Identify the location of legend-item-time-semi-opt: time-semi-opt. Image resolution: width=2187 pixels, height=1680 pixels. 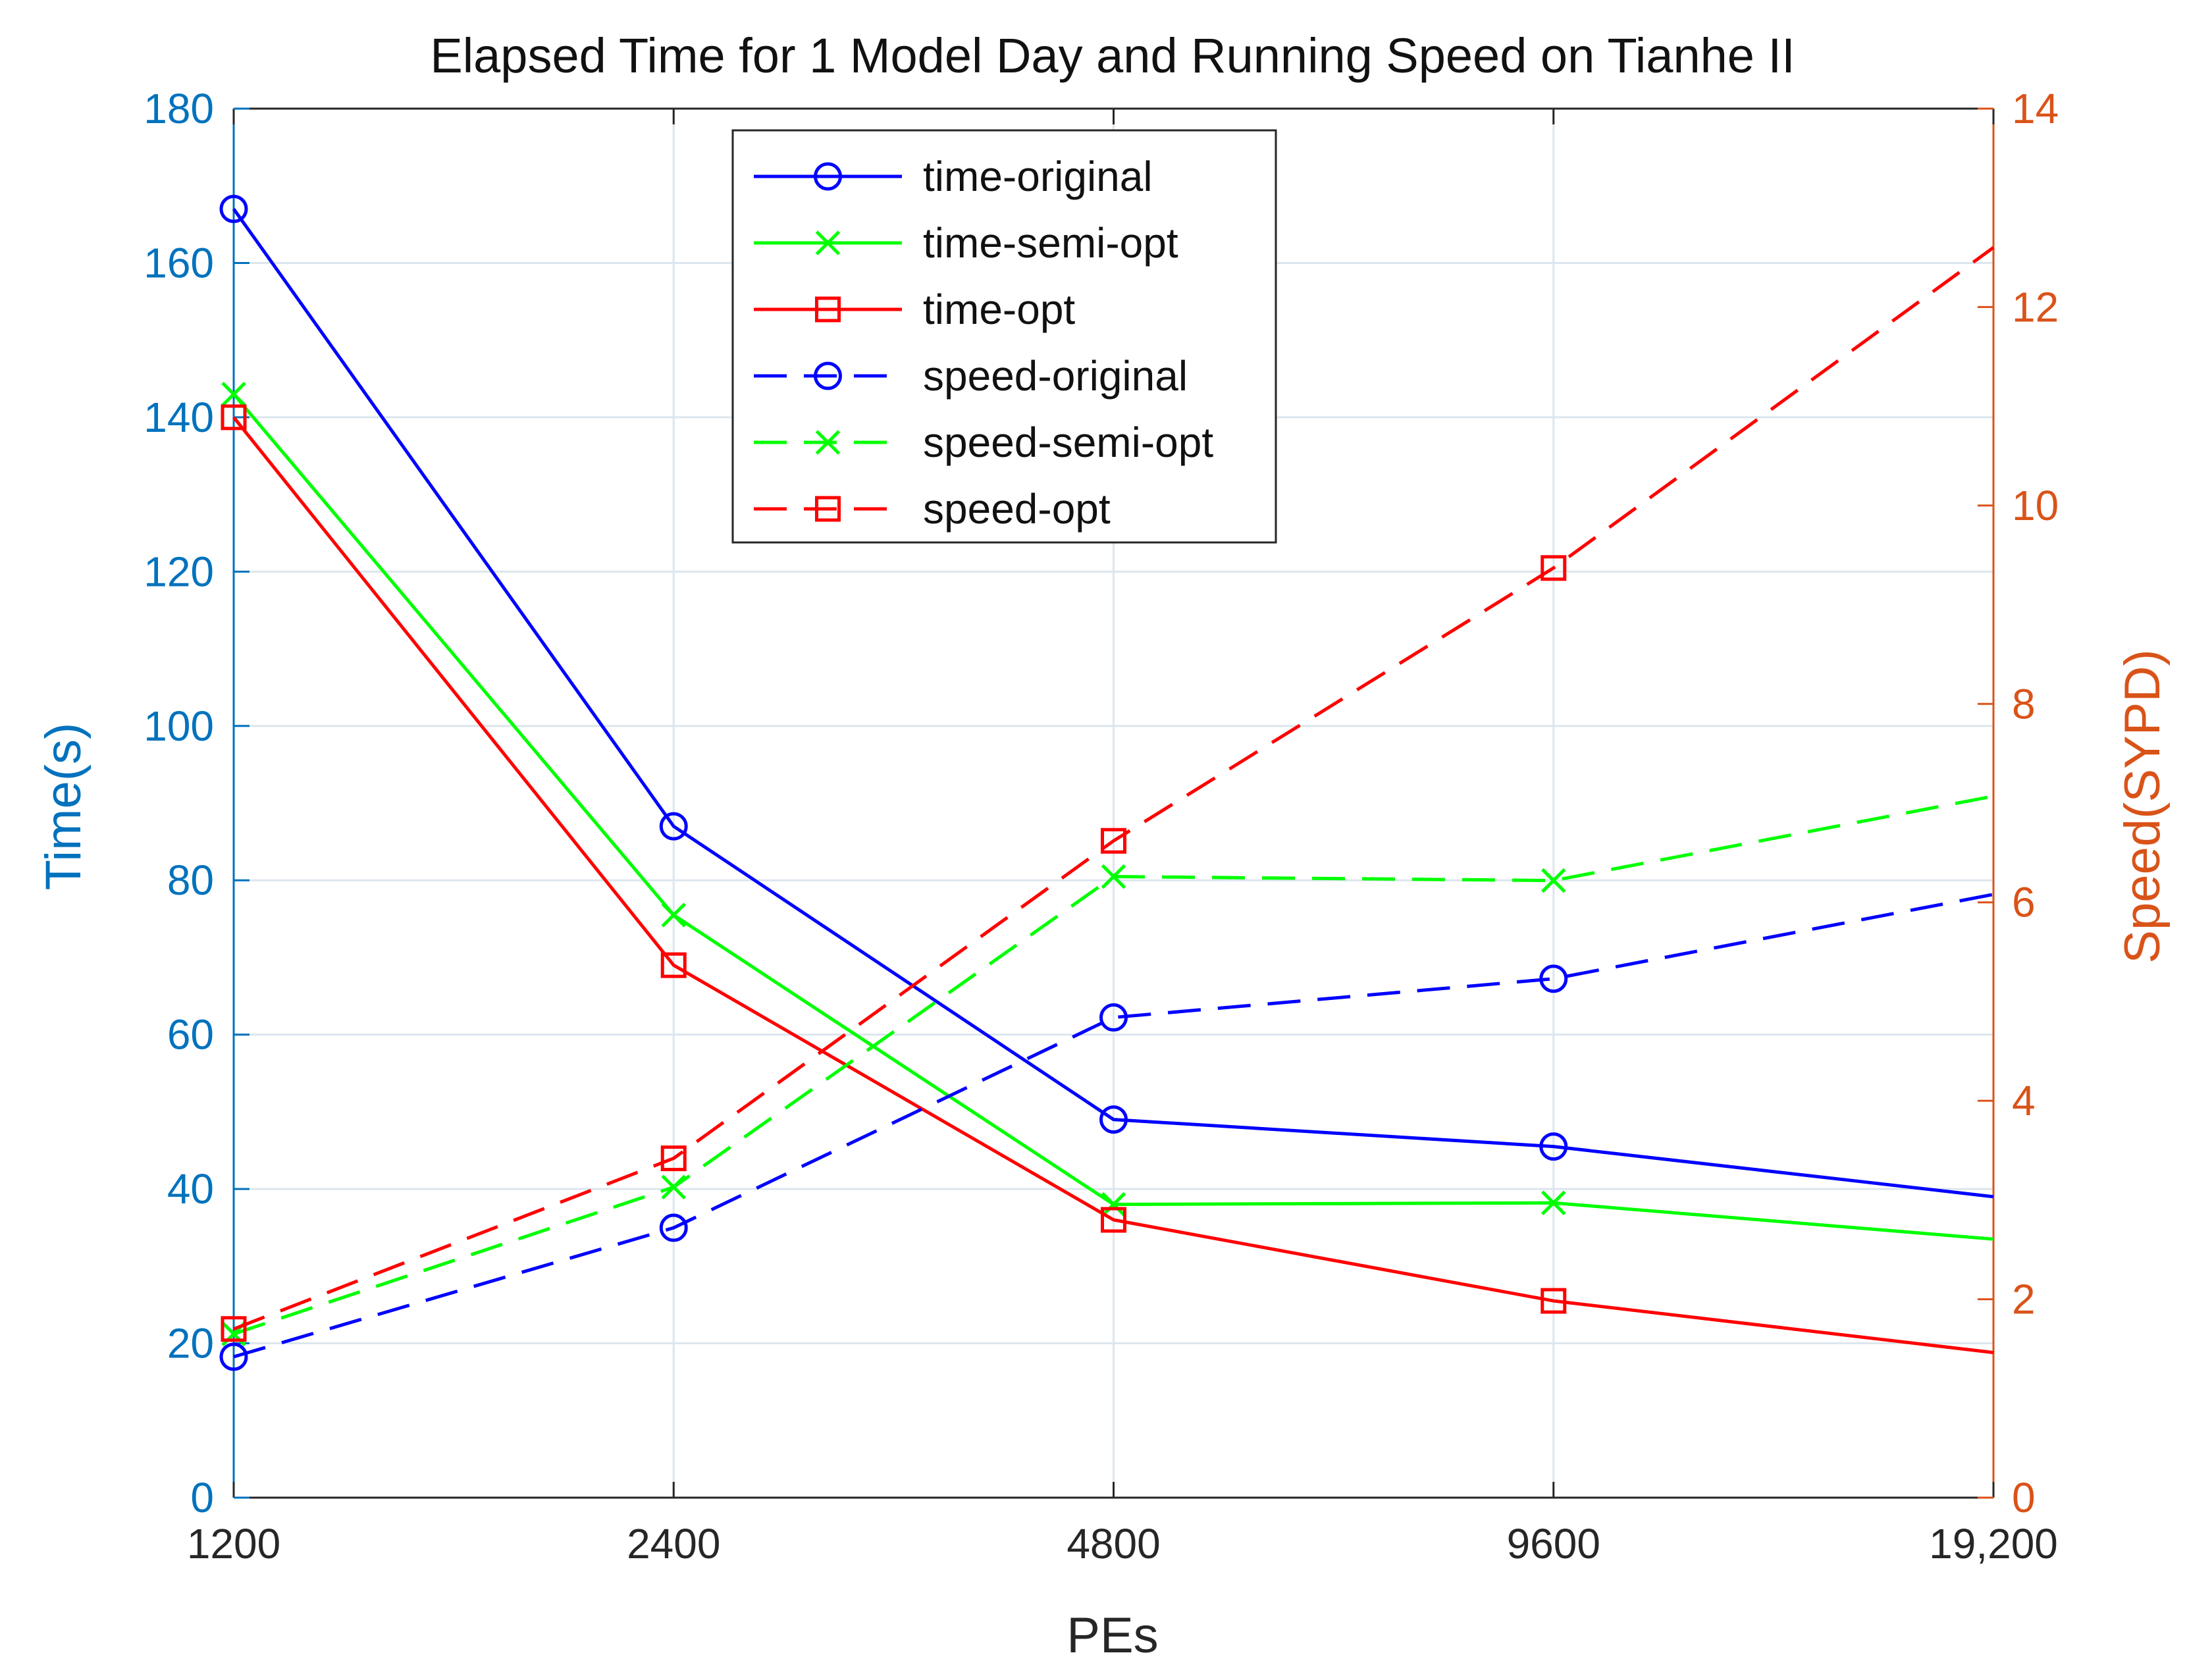
(966, 243).